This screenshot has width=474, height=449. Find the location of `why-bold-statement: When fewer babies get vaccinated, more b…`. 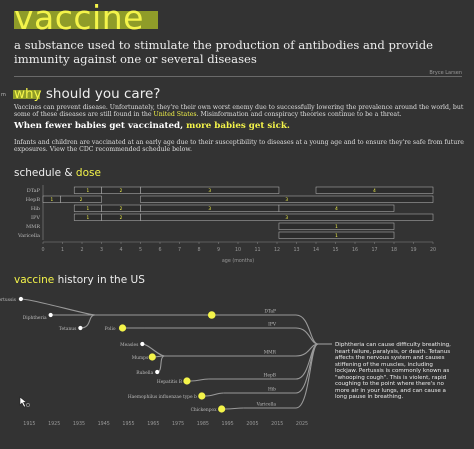

why-bold-statement: When fewer babies get vaccinated, more b… is located at coordinates (152, 126).